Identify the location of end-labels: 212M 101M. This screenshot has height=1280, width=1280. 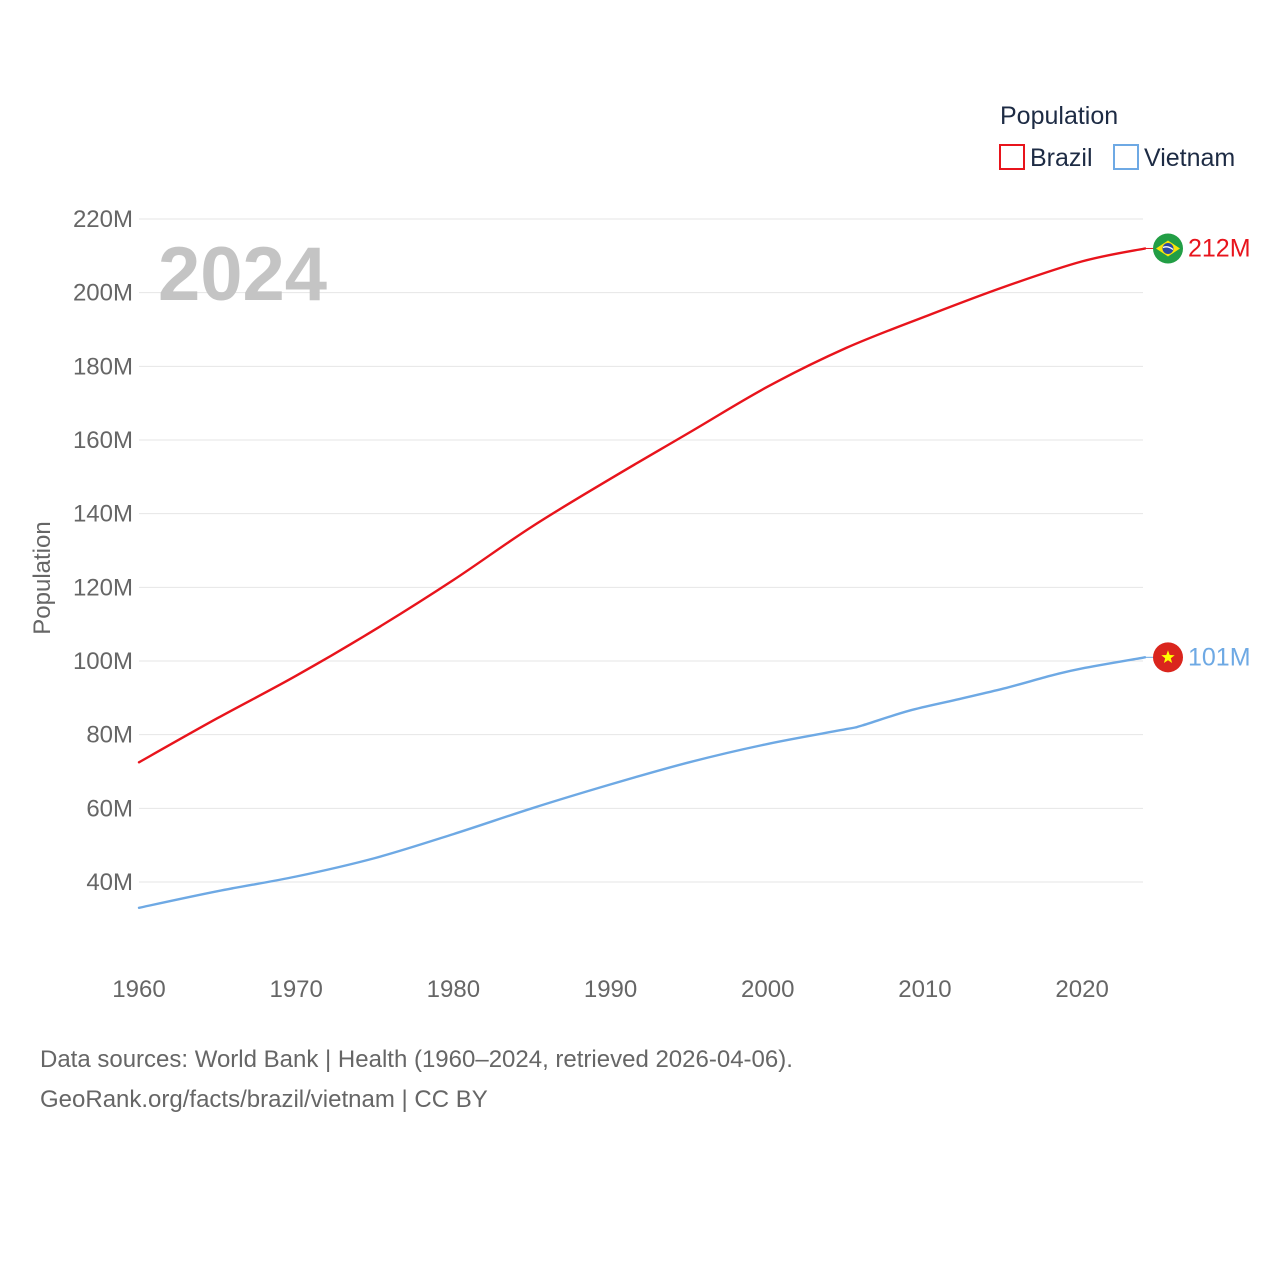
(1198, 453).